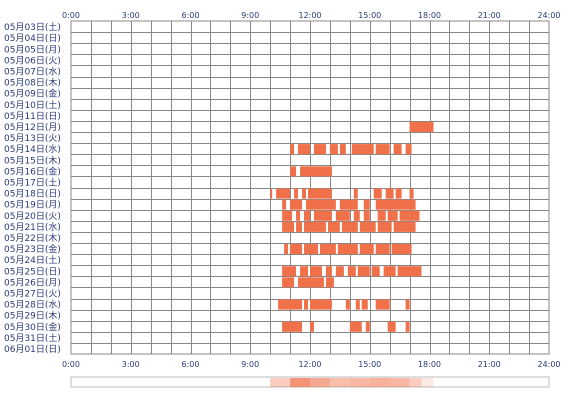 This screenshot has width=570, height=400. I want to click on date-row-label: 05月23日(金), so click(32, 249).